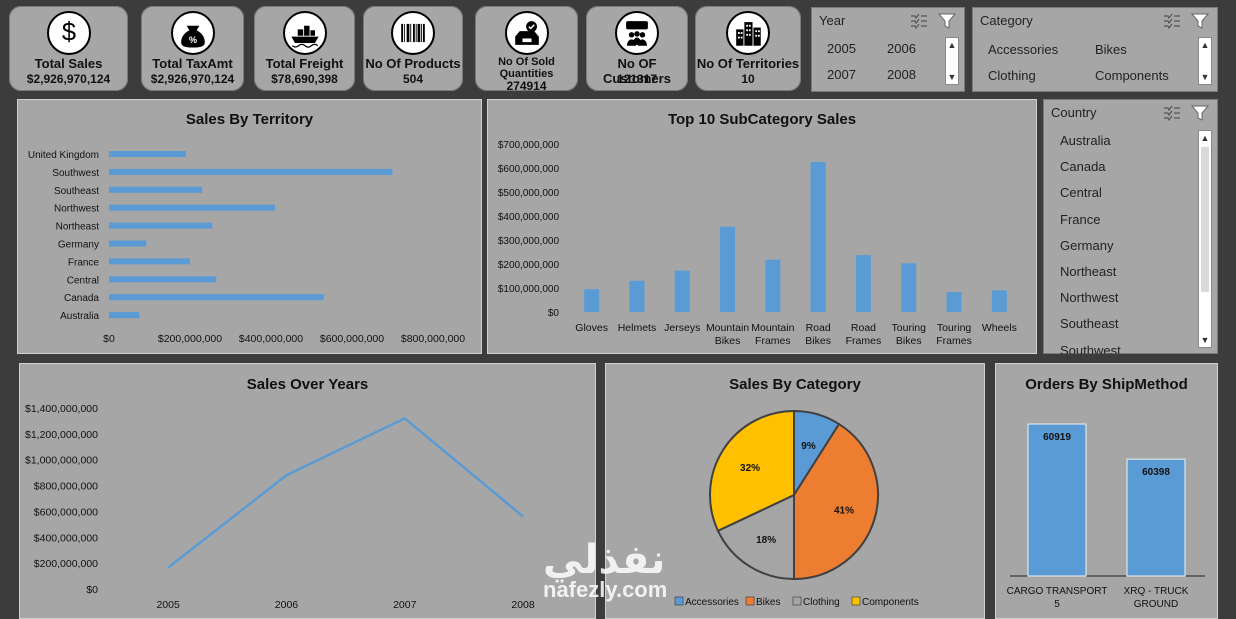 The height and width of the screenshot is (619, 1236). Describe the element at coordinates (1089, 298) in the screenshot. I see `slicer-item-northwest: Northwest` at that location.